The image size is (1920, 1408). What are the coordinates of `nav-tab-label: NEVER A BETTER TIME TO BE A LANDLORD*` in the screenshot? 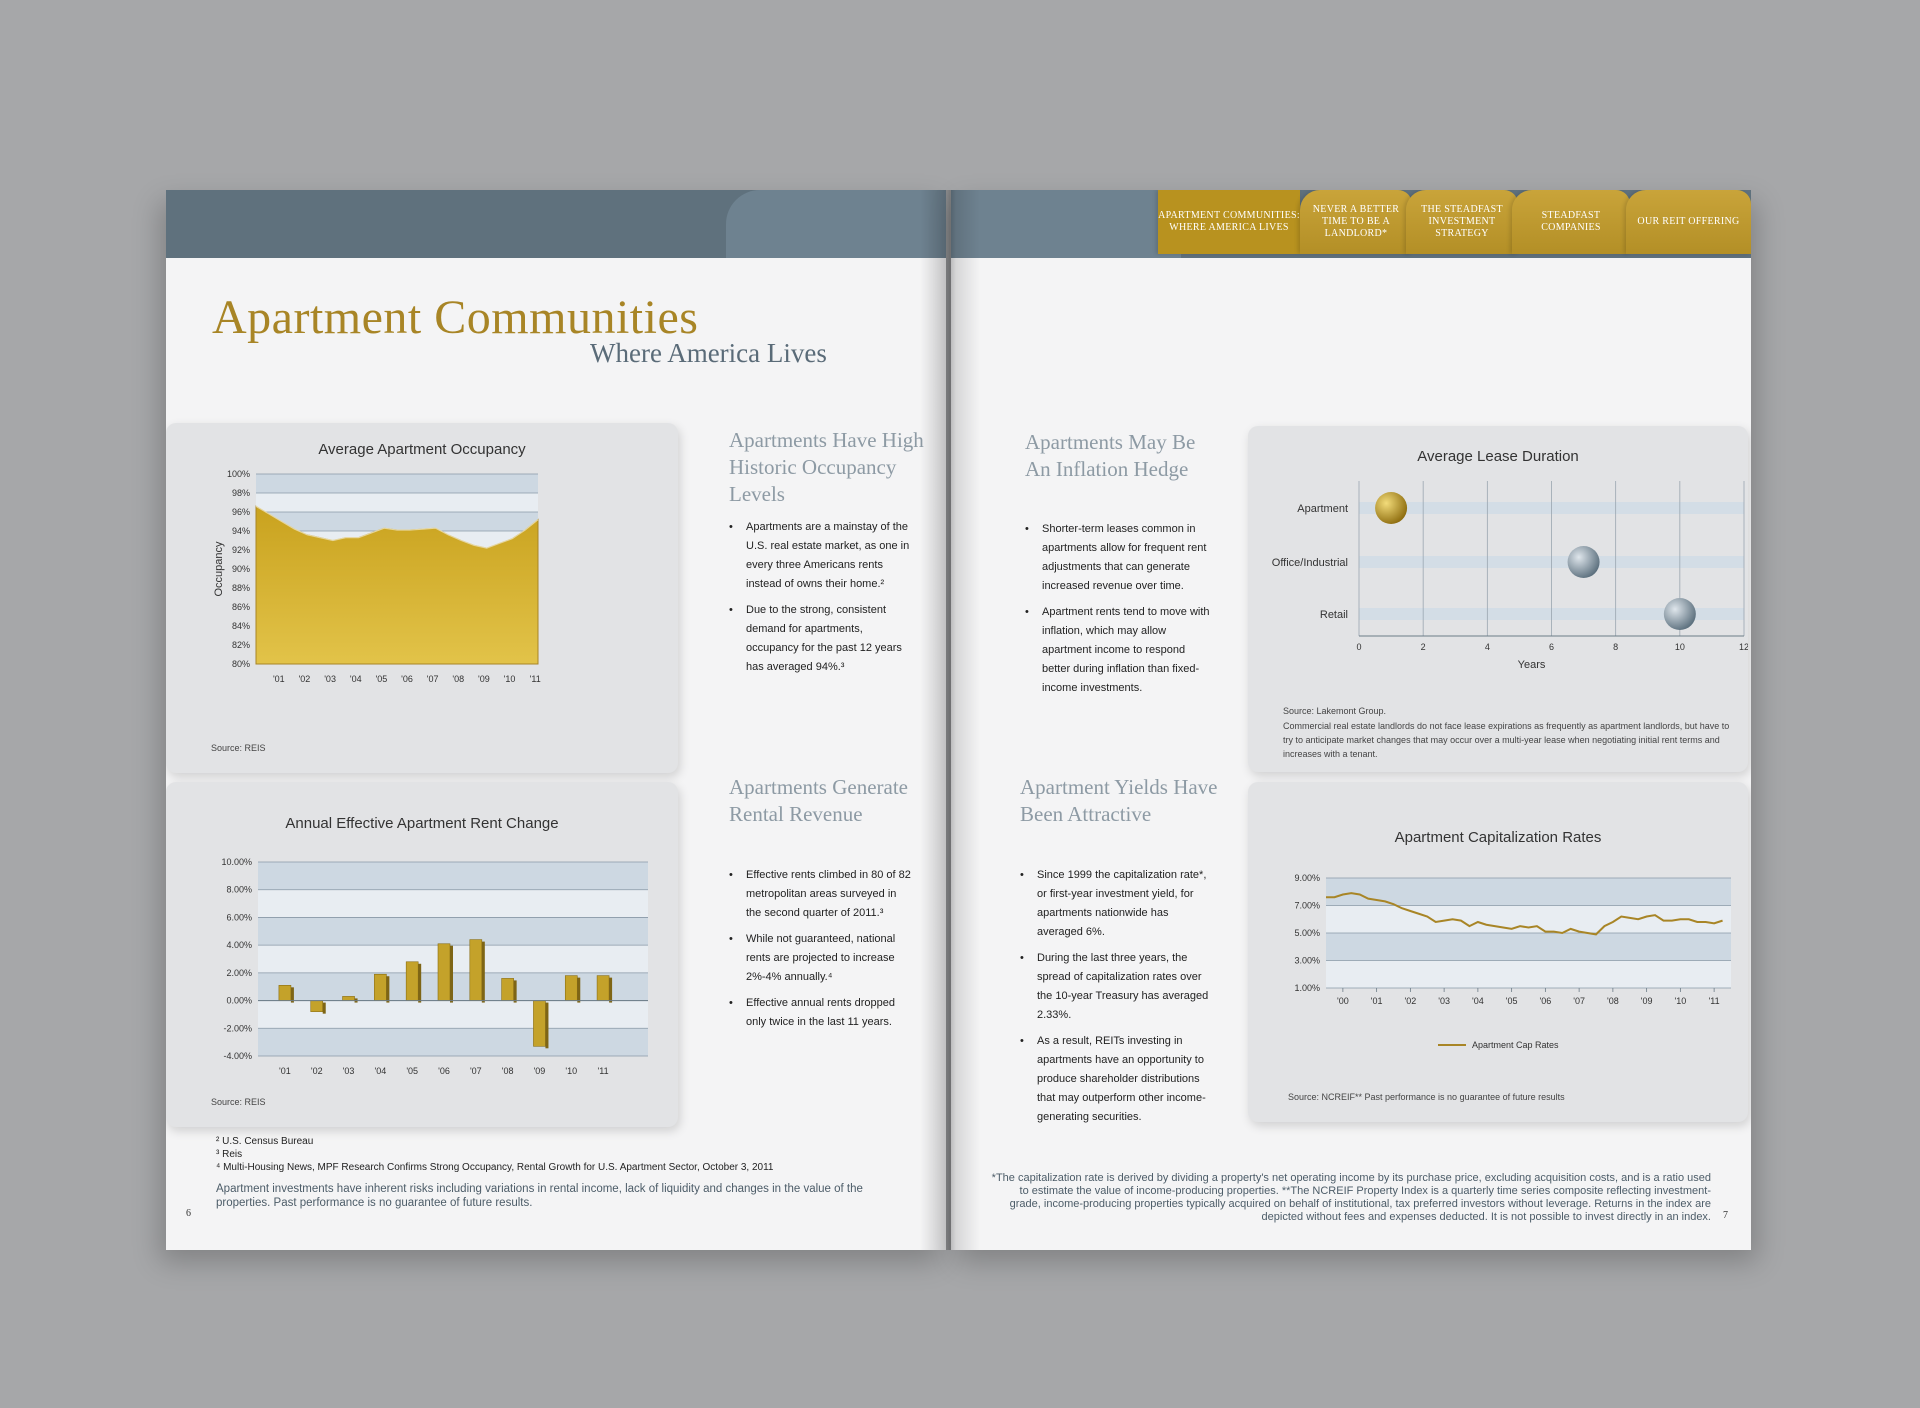 It's located at (1356, 221).